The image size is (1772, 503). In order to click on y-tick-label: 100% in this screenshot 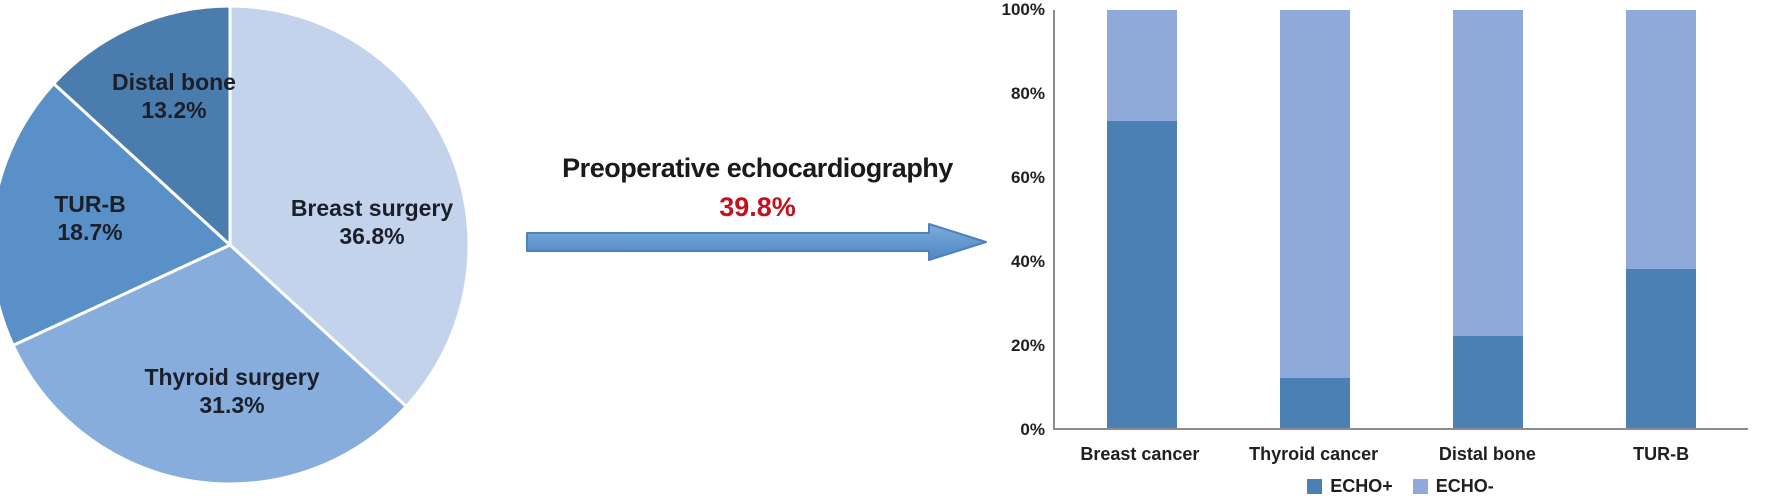, I will do `click(1023, 9)`.